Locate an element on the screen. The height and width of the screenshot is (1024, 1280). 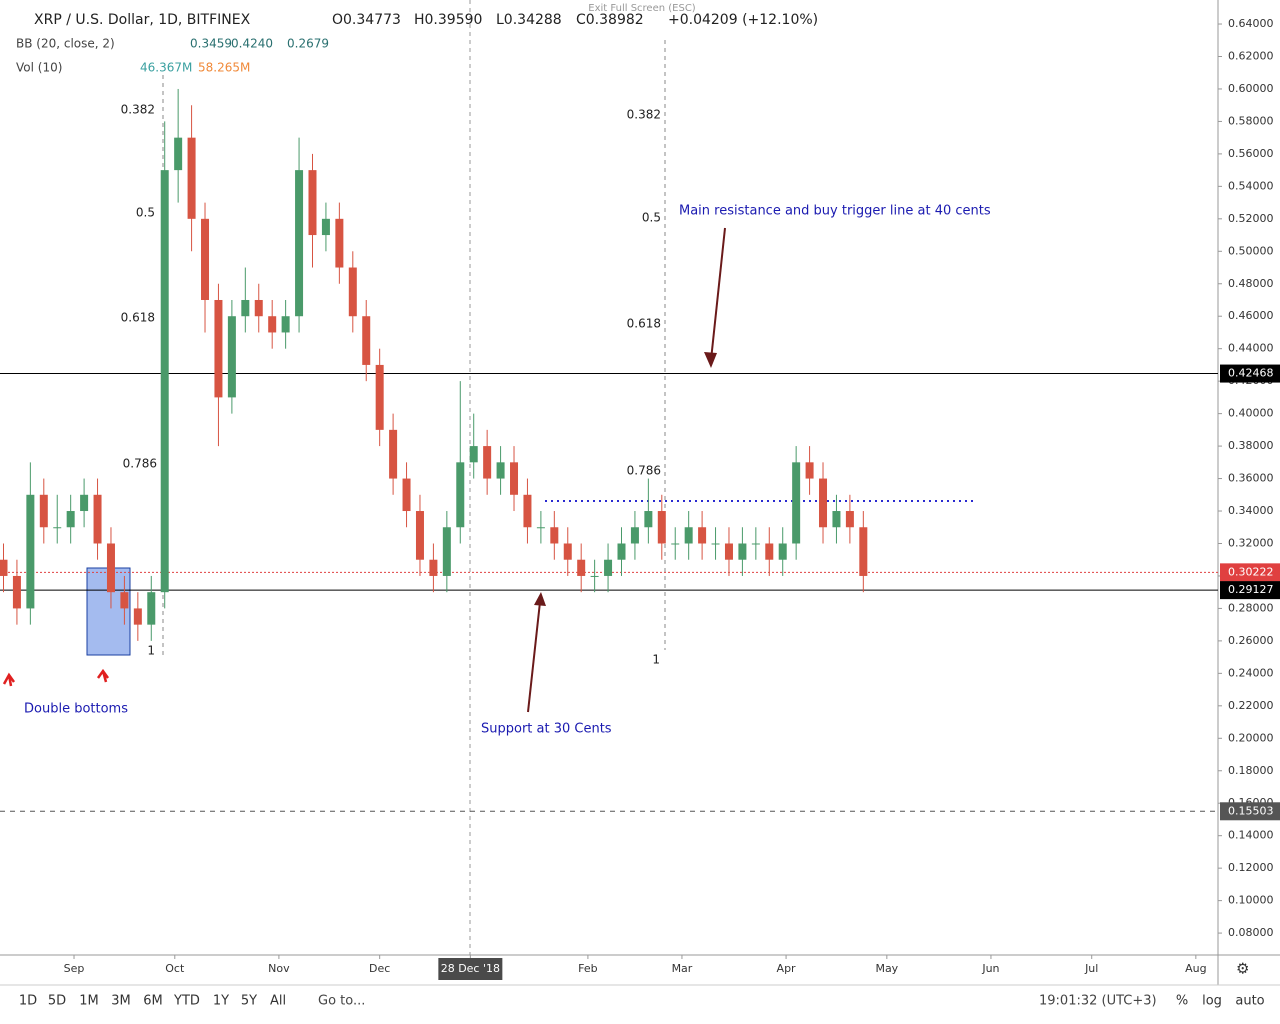
scale-option: log is located at coordinates (1212, 1001).